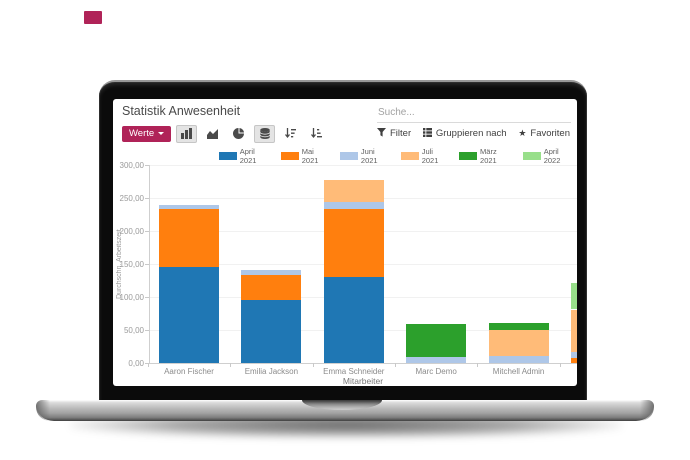 The height and width of the screenshot is (460, 690). What do you see at coordinates (310, 156) in the screenshot?
I see `legend-label: Mai 2021` at bounding box center [310, 156].